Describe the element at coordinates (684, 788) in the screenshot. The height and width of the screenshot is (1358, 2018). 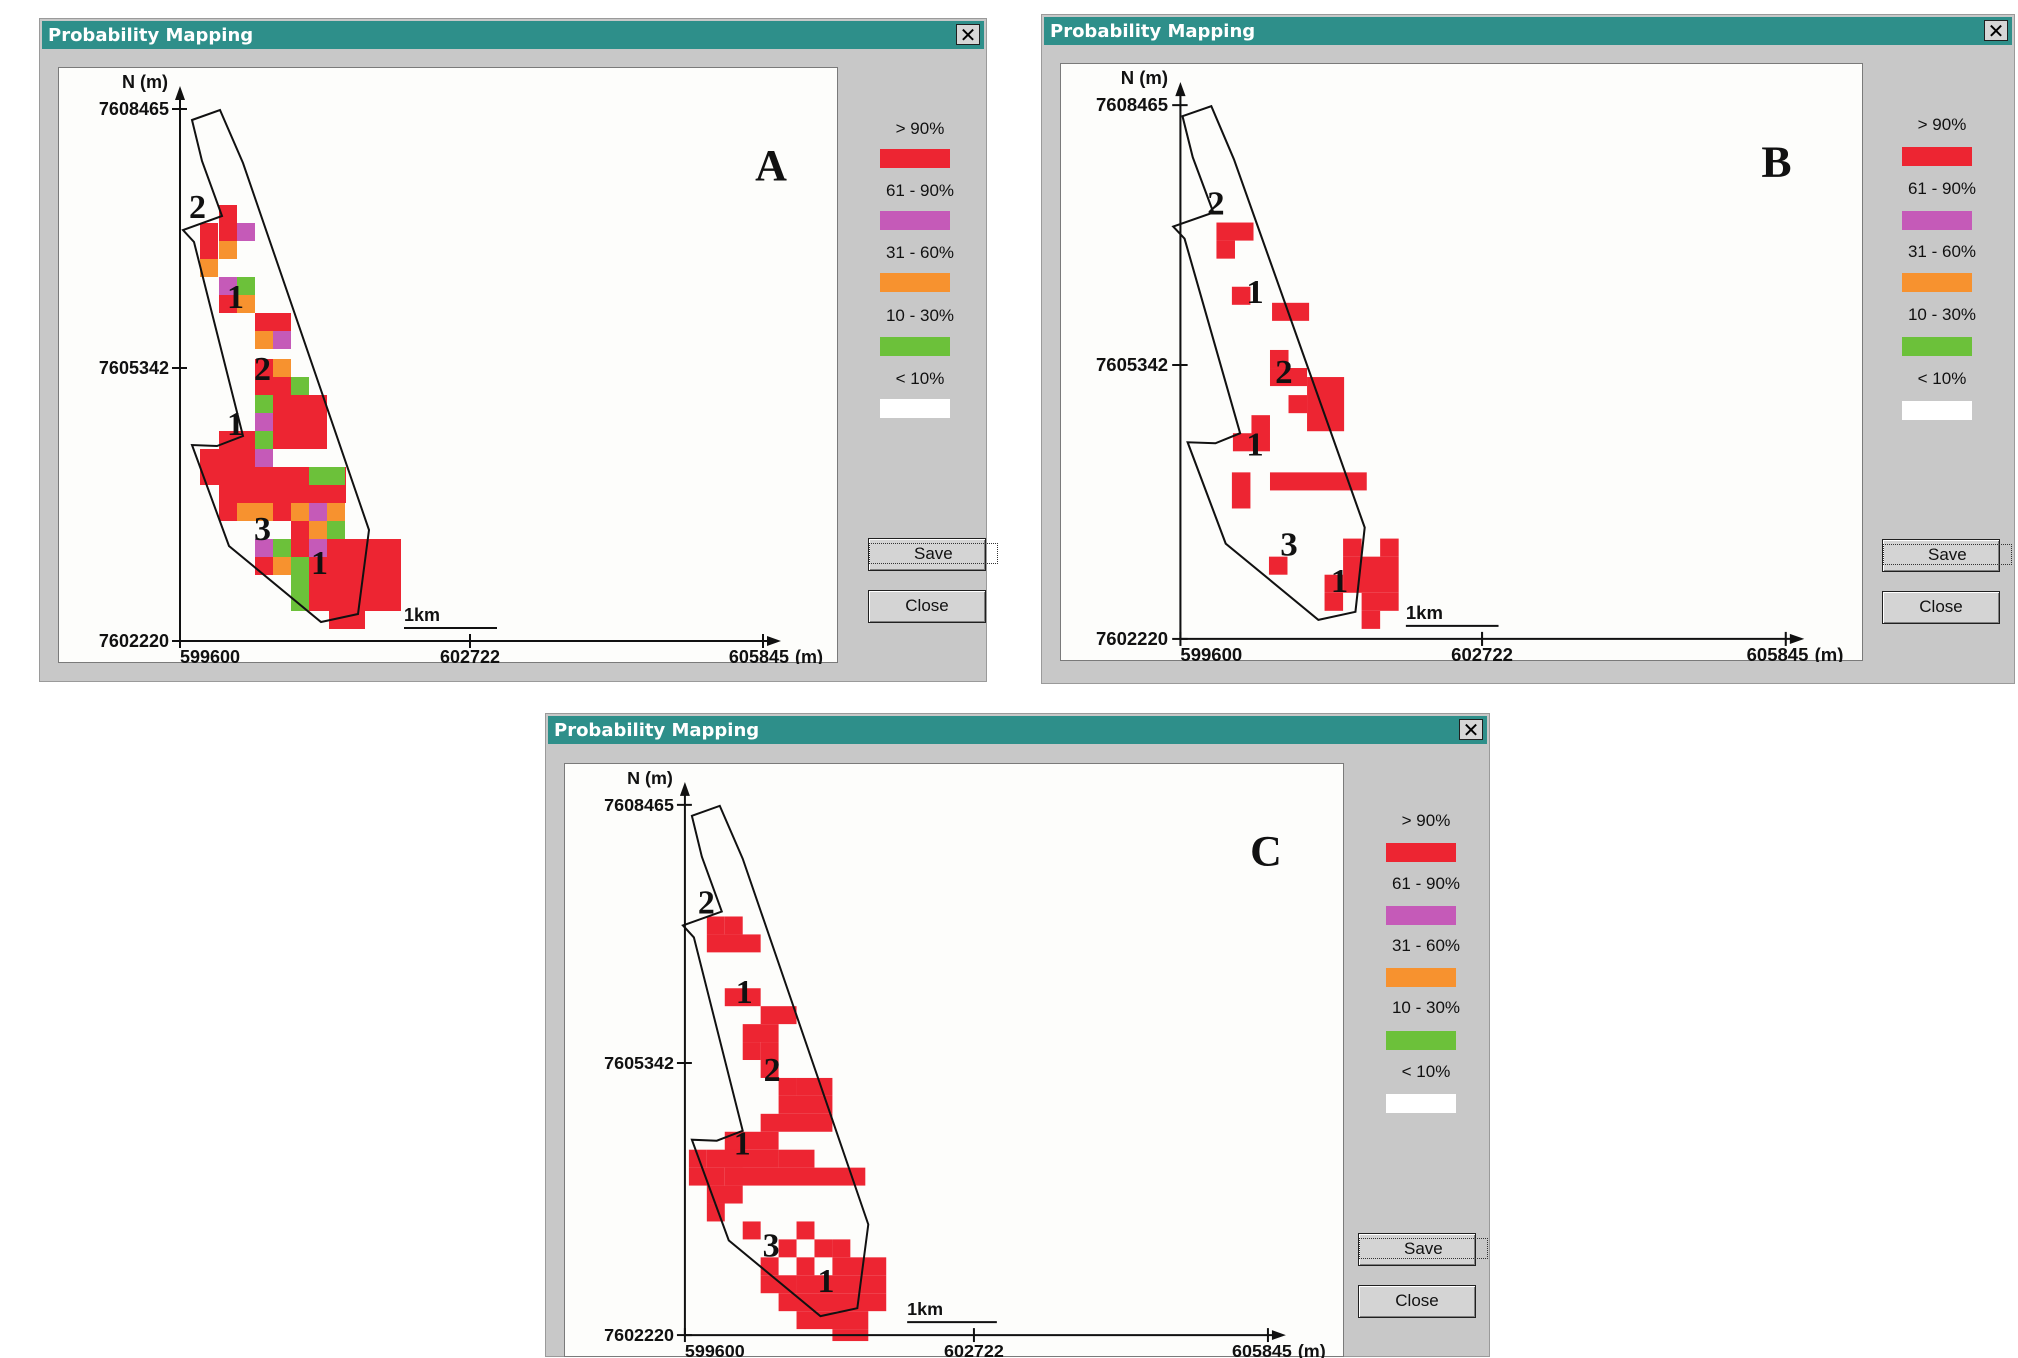
I see `y-axis-arrow` at that location.